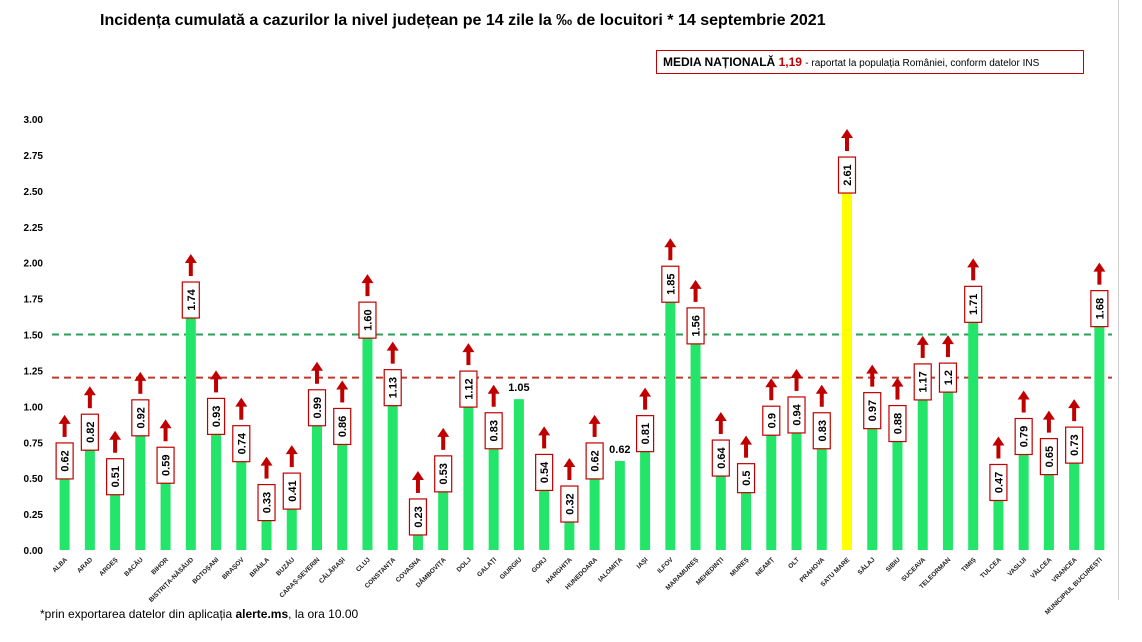  What do you see at coordinates (643, 563) in the screenshot?
I see `x-tick-label: IAȘI` at bounding box center [643, 563].